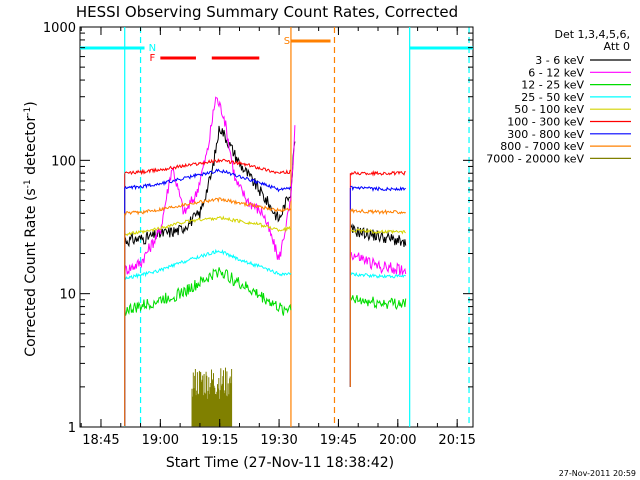  I want to click on series-12-25-kev, so click(208, 291).